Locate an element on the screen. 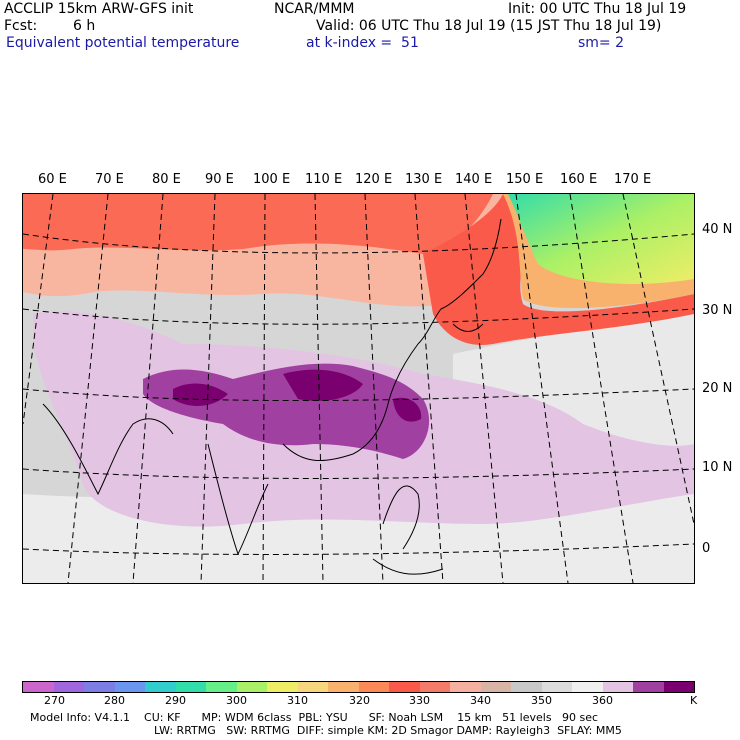  colorbar-tick: 320 is located at coordinates (359, 700).